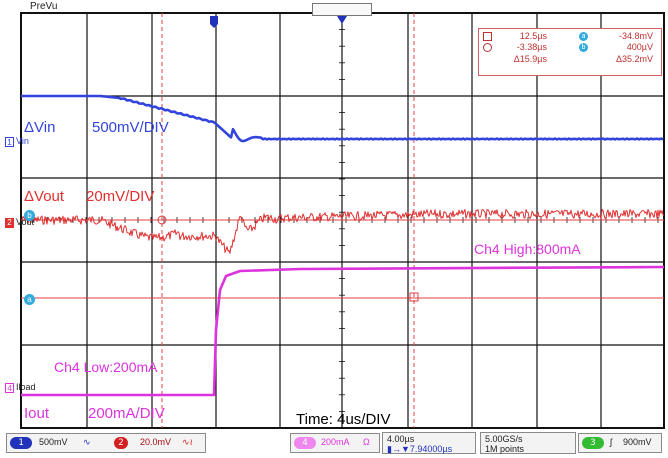 This screenshot has height=458, width=668. What do you see at coordinates (87, 442) in the screenshot?
I see `ch1-coupling-icon: ∿` at bounding box center [87, 442].